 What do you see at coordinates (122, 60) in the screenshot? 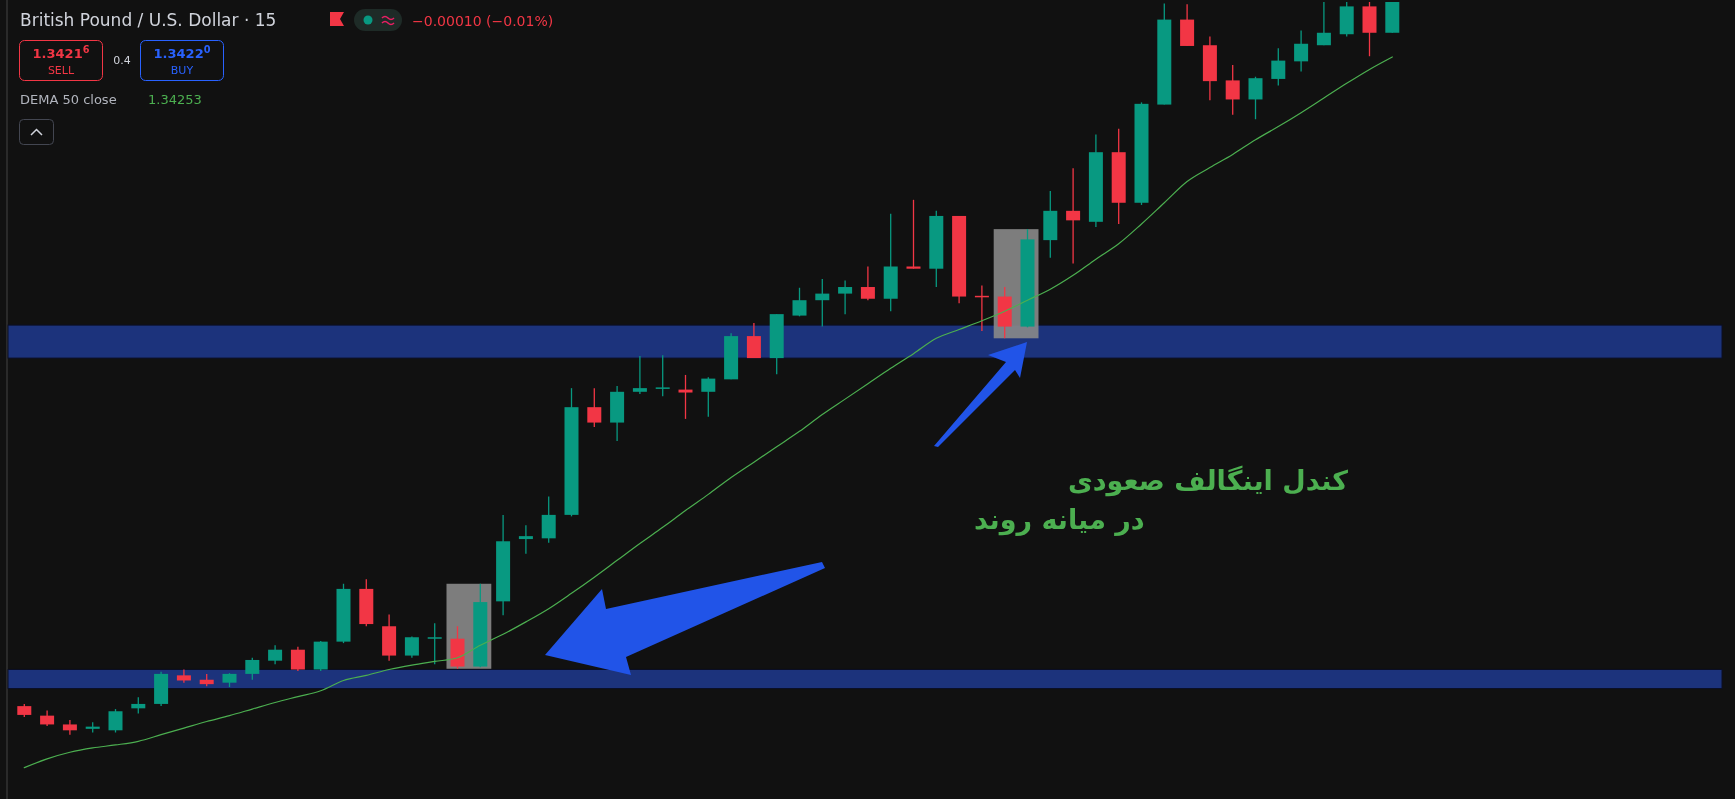
I see `annotation: 0.4` at bounding box center [122, 60].